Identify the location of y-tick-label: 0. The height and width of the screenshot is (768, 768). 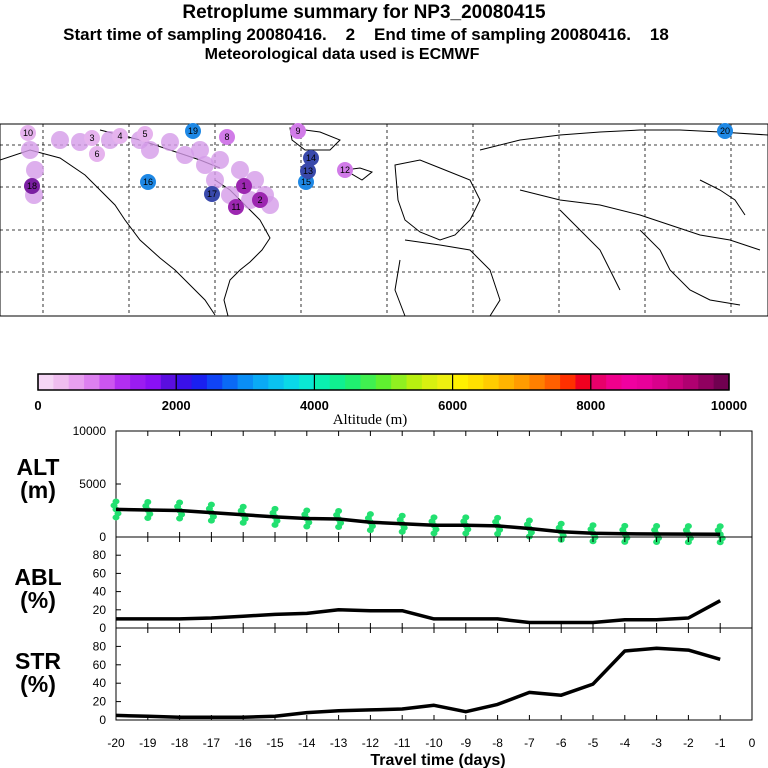
(102, 628).